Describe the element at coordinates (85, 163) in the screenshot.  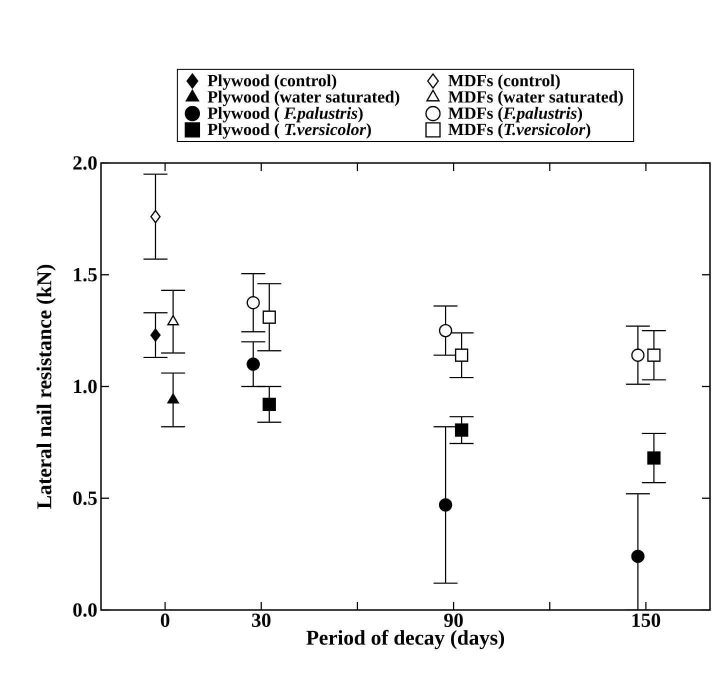
I see `y-tick-label: 2.0` at that location.